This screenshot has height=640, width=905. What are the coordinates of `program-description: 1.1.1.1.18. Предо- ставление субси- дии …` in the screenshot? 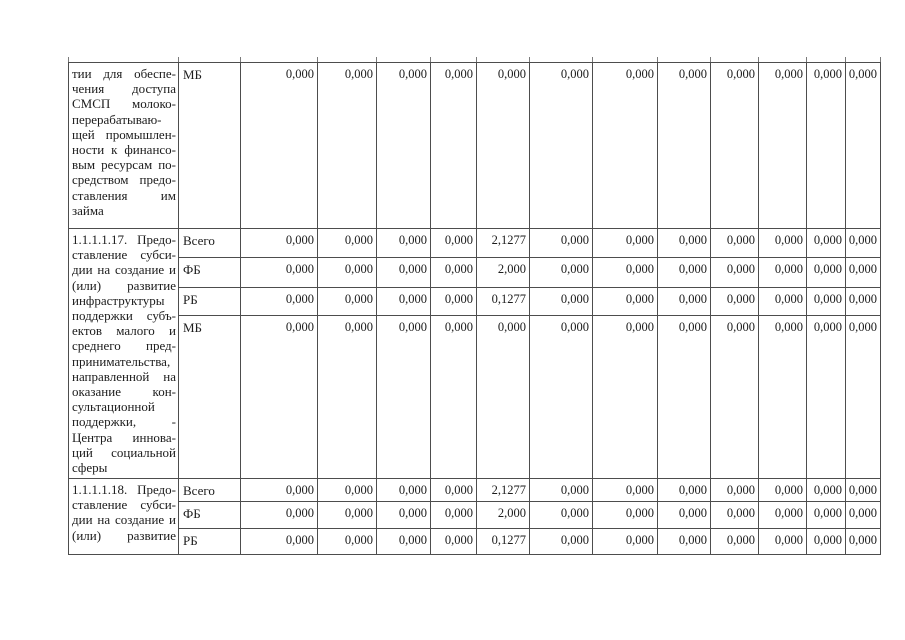 It's located at (123, 516).